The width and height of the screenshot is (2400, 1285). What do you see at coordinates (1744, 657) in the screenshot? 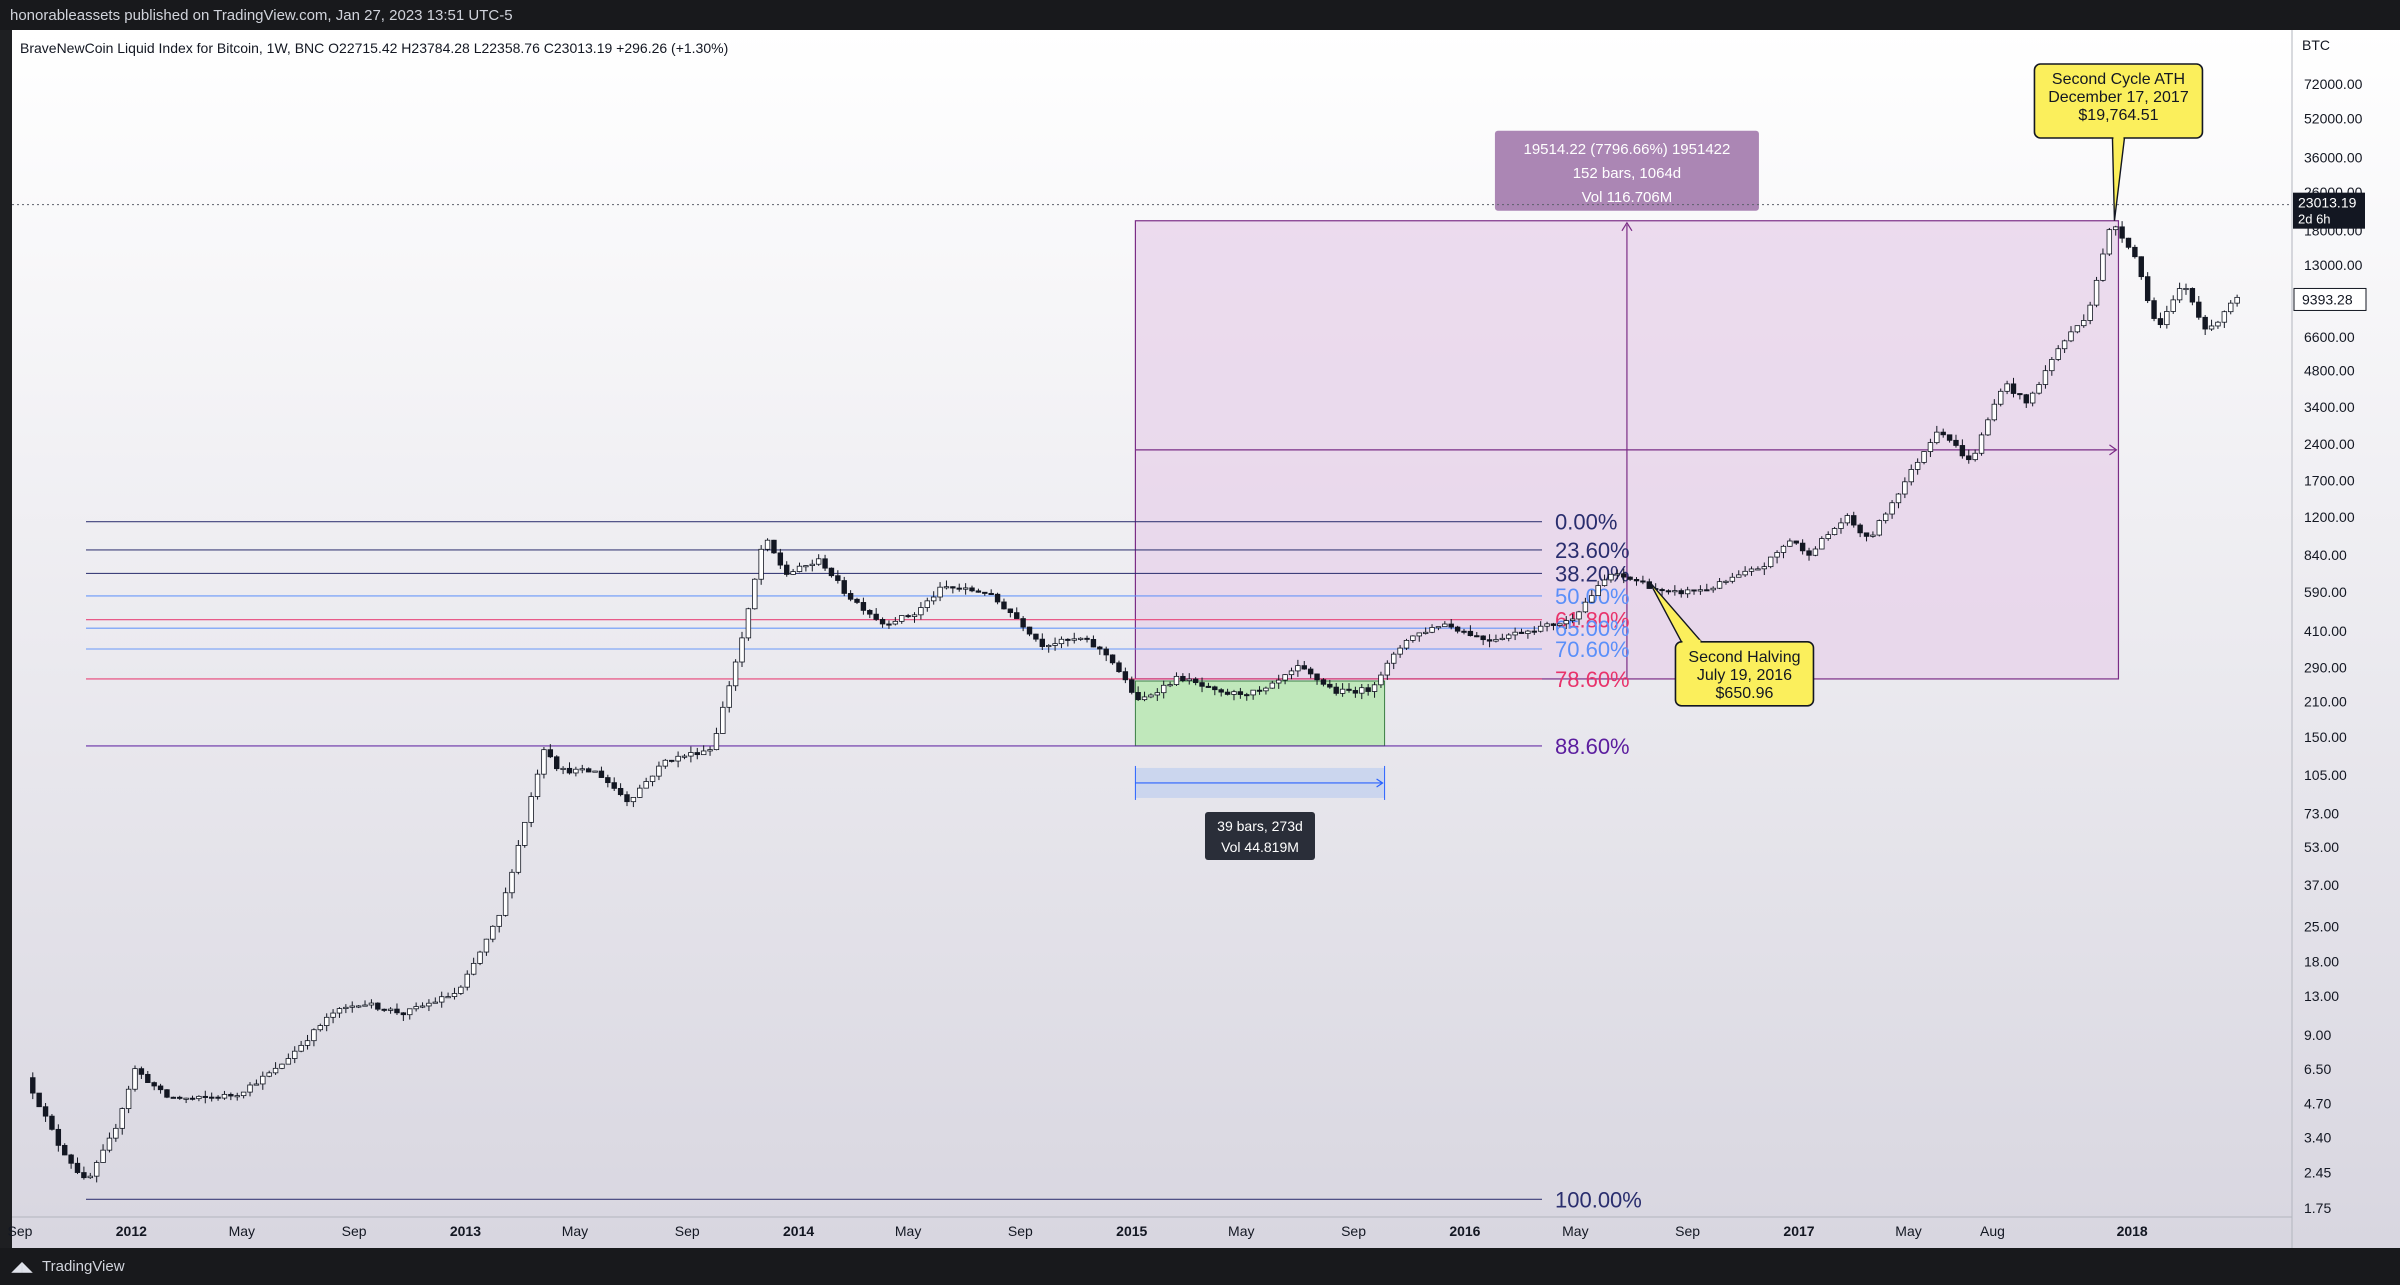
I see `callout-text: Second Halving` at bounding box center [1744, 657].